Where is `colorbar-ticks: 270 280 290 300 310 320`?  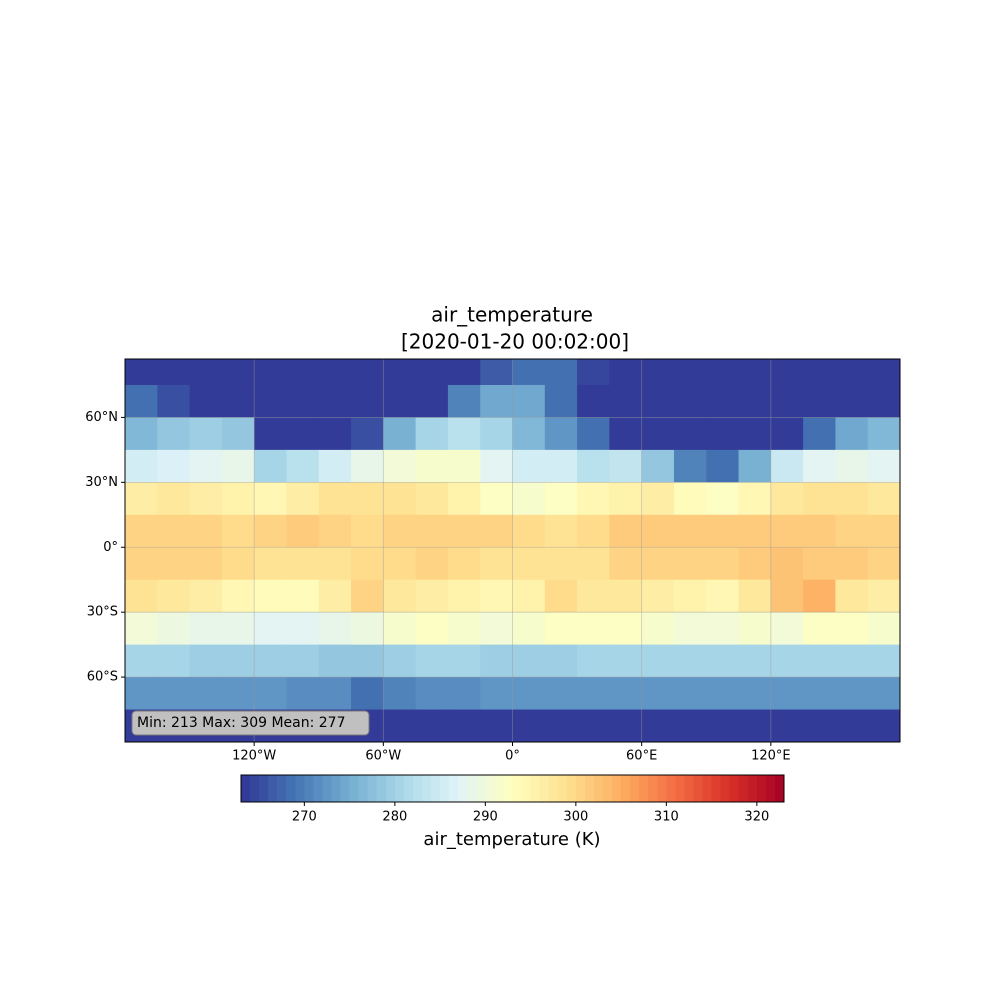 colorbar-ticks: 270 280 290 300 310 320 is located at coordinates (530, 813).